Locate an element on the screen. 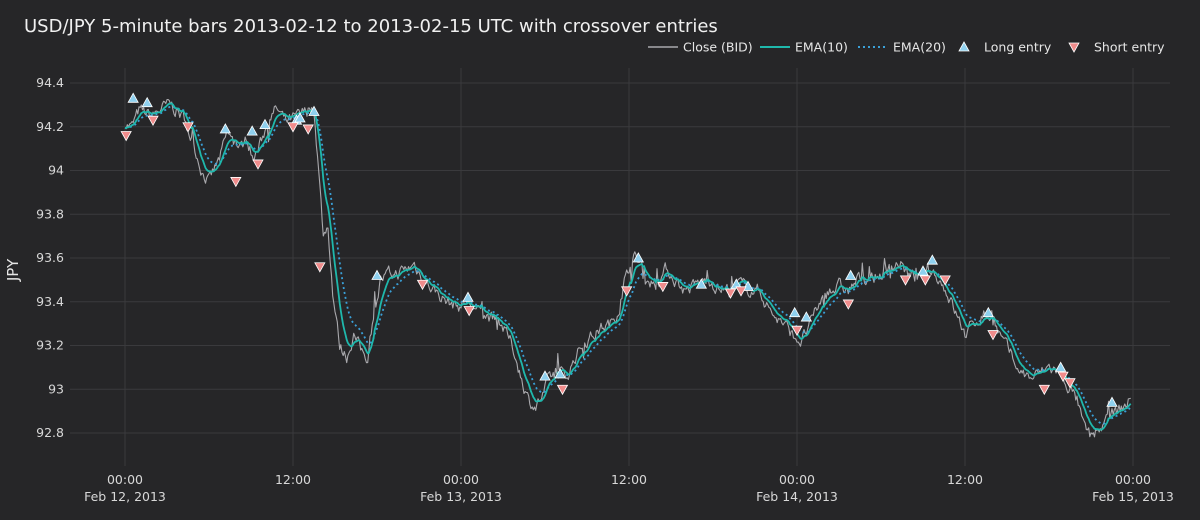  legend-long-swatch is located at coordinates (964, 46).